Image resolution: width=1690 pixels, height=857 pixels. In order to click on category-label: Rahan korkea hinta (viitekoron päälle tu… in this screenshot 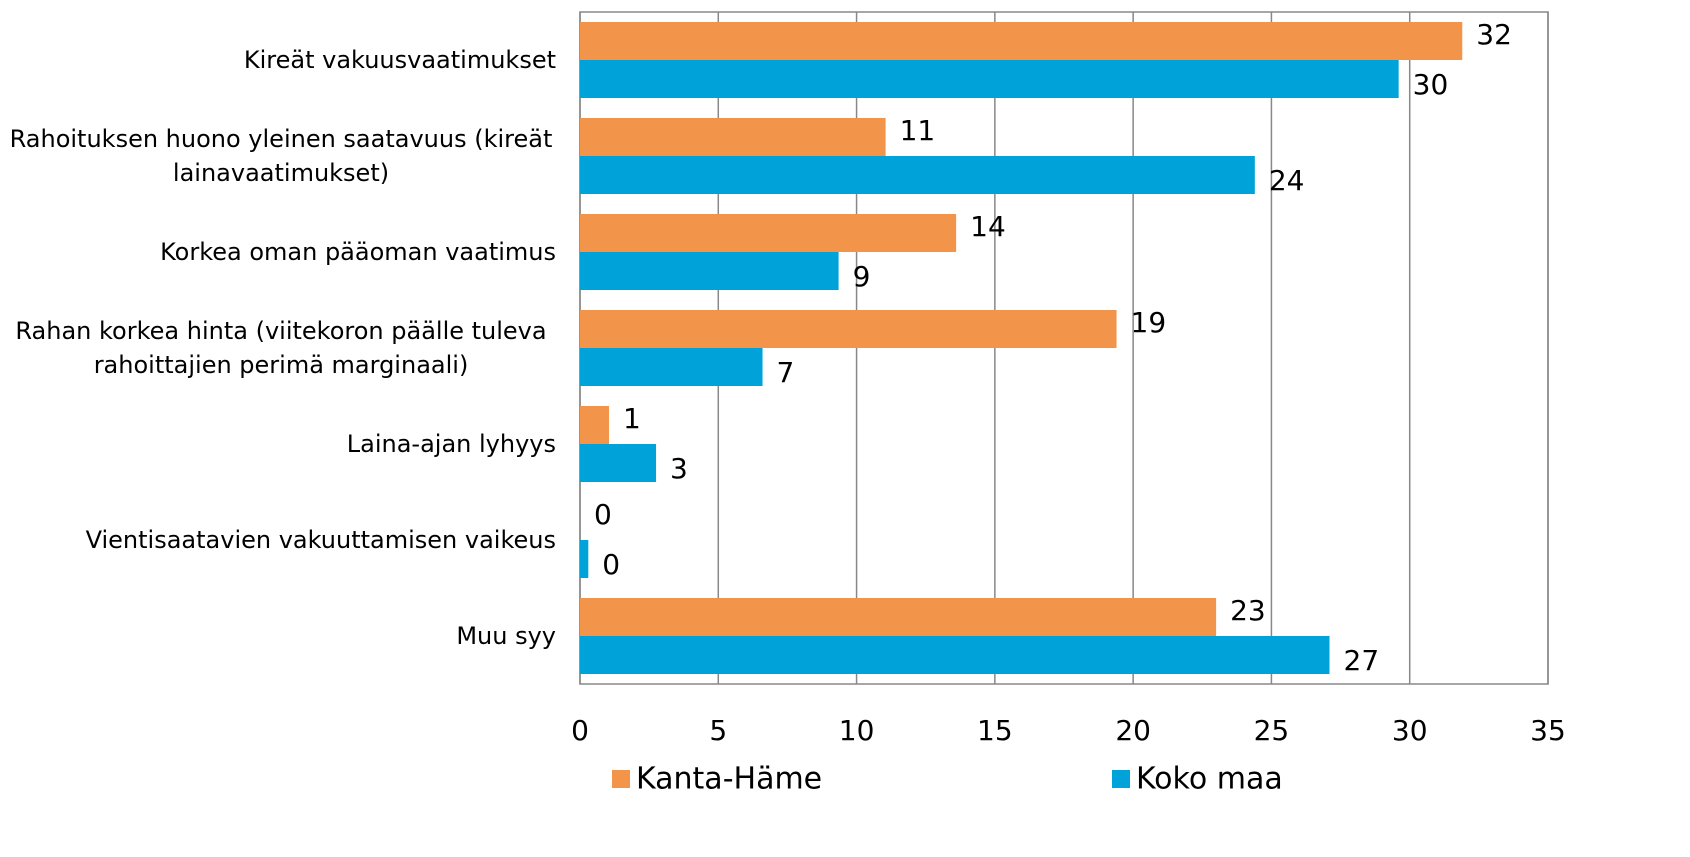, I will do `click(281, 348)`.